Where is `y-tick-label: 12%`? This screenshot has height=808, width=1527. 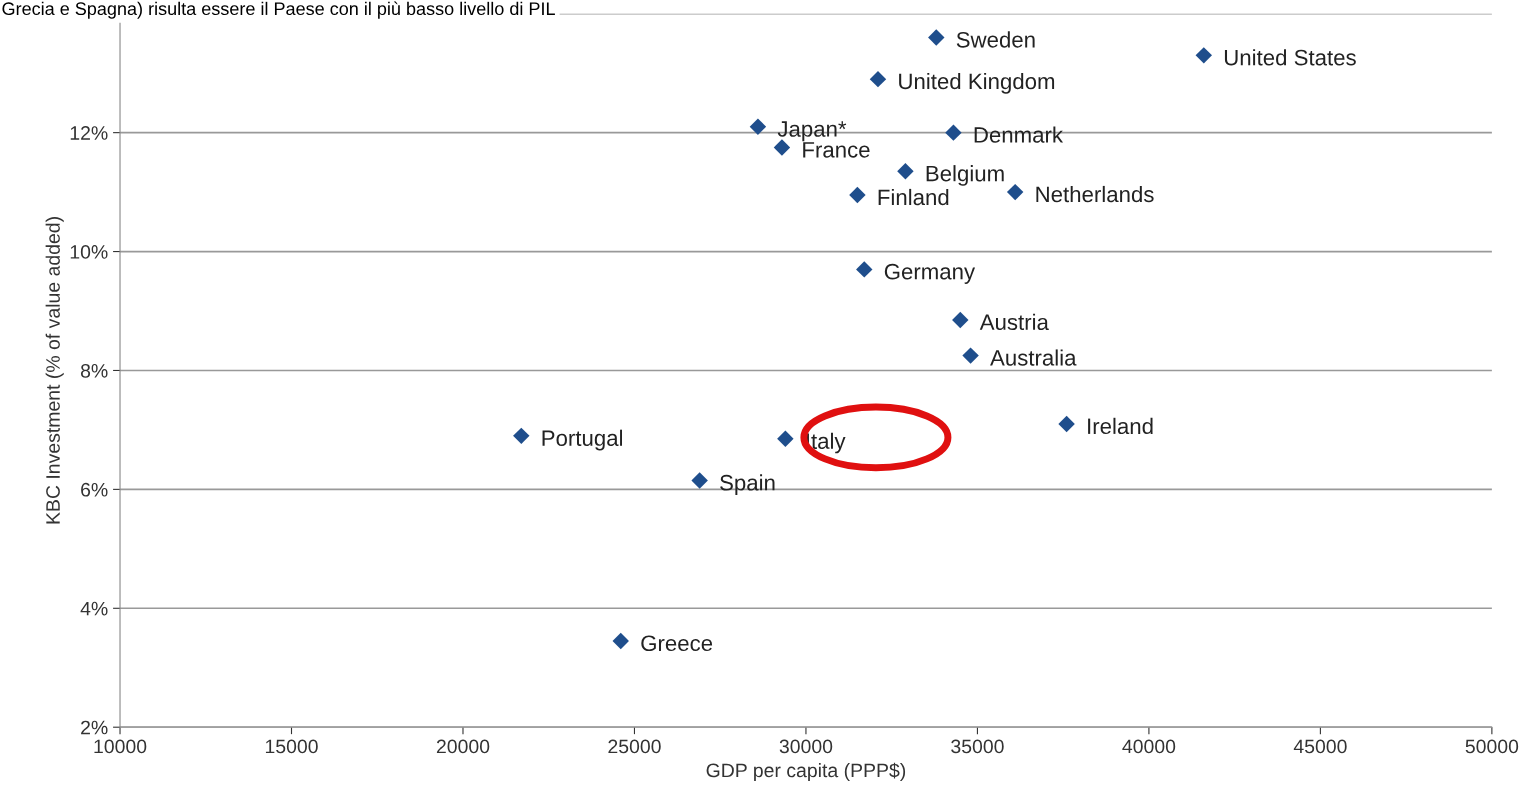 y-tick-label: 12% is located at coordinates (89, 133).